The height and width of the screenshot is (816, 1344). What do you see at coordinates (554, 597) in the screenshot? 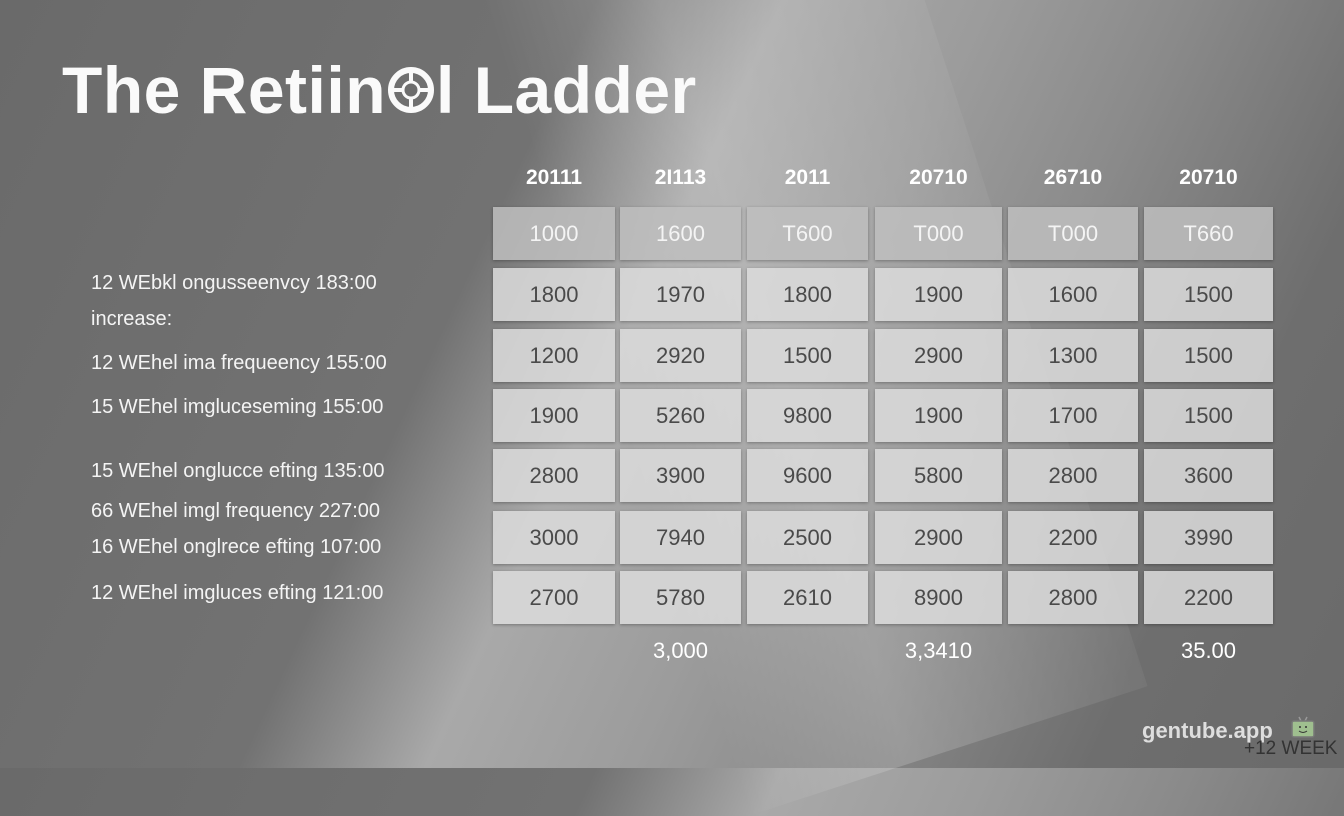
I see `table-cell: 2700` at bounding box center [554, 597].